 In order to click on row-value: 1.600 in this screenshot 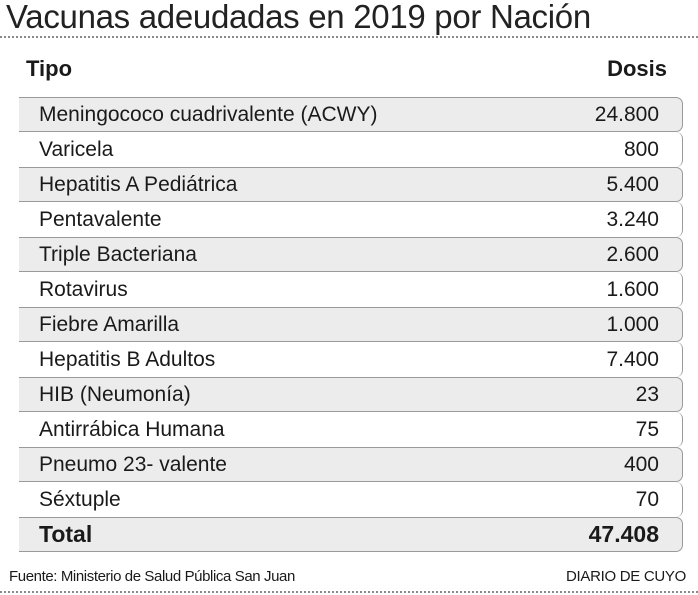, I will do `click(632, 289)`.